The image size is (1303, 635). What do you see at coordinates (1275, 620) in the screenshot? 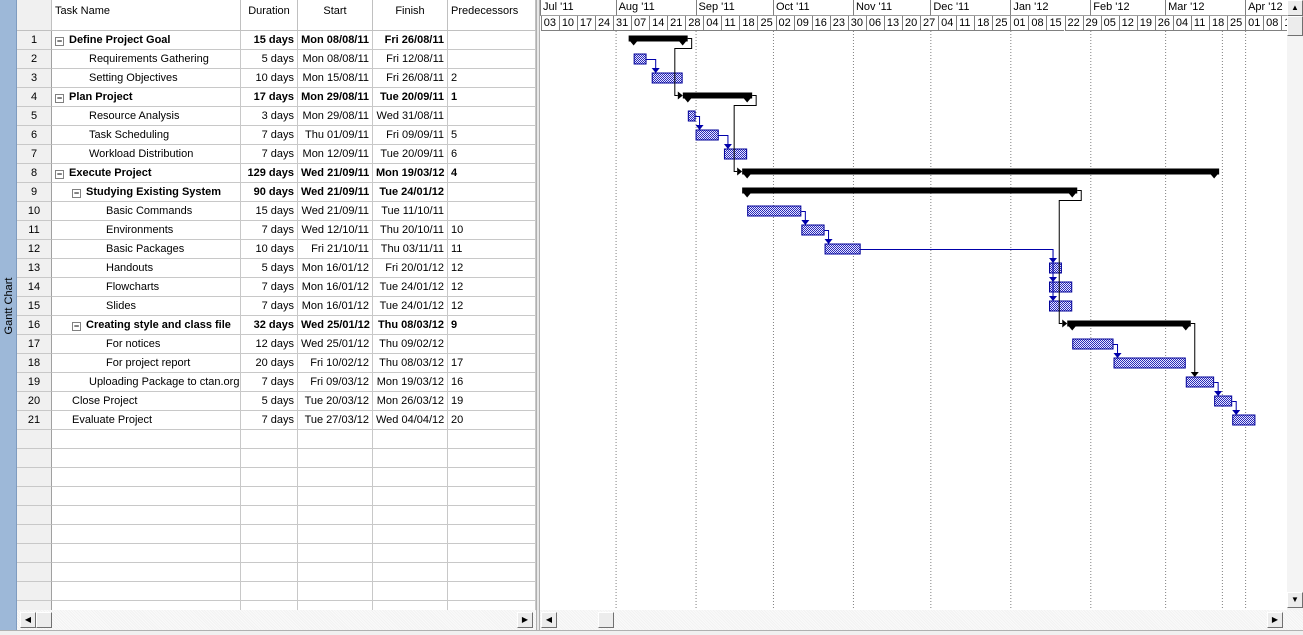
I see `arrow-right-icon: ▶` at bounding box center [1275, 620].